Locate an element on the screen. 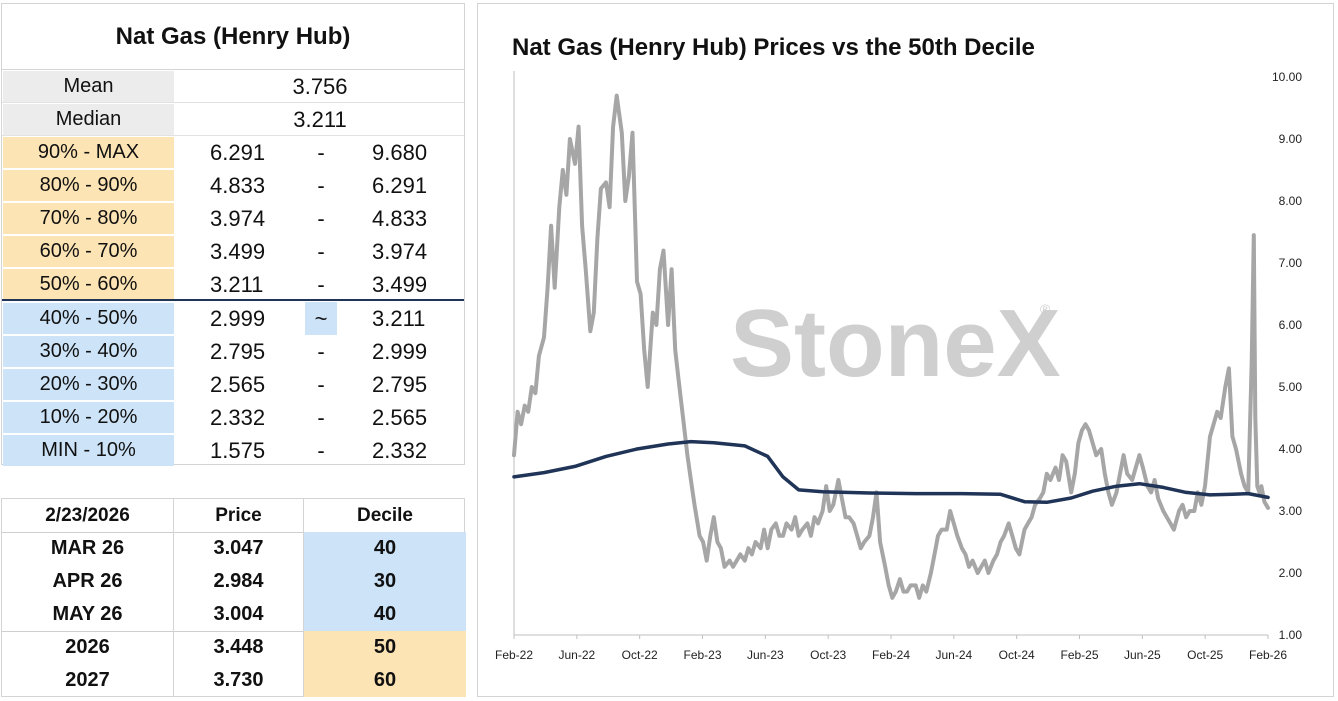  decile-row: 40% - 50% 2.999 ~ 3.211 is located at coordinates (233, 318).